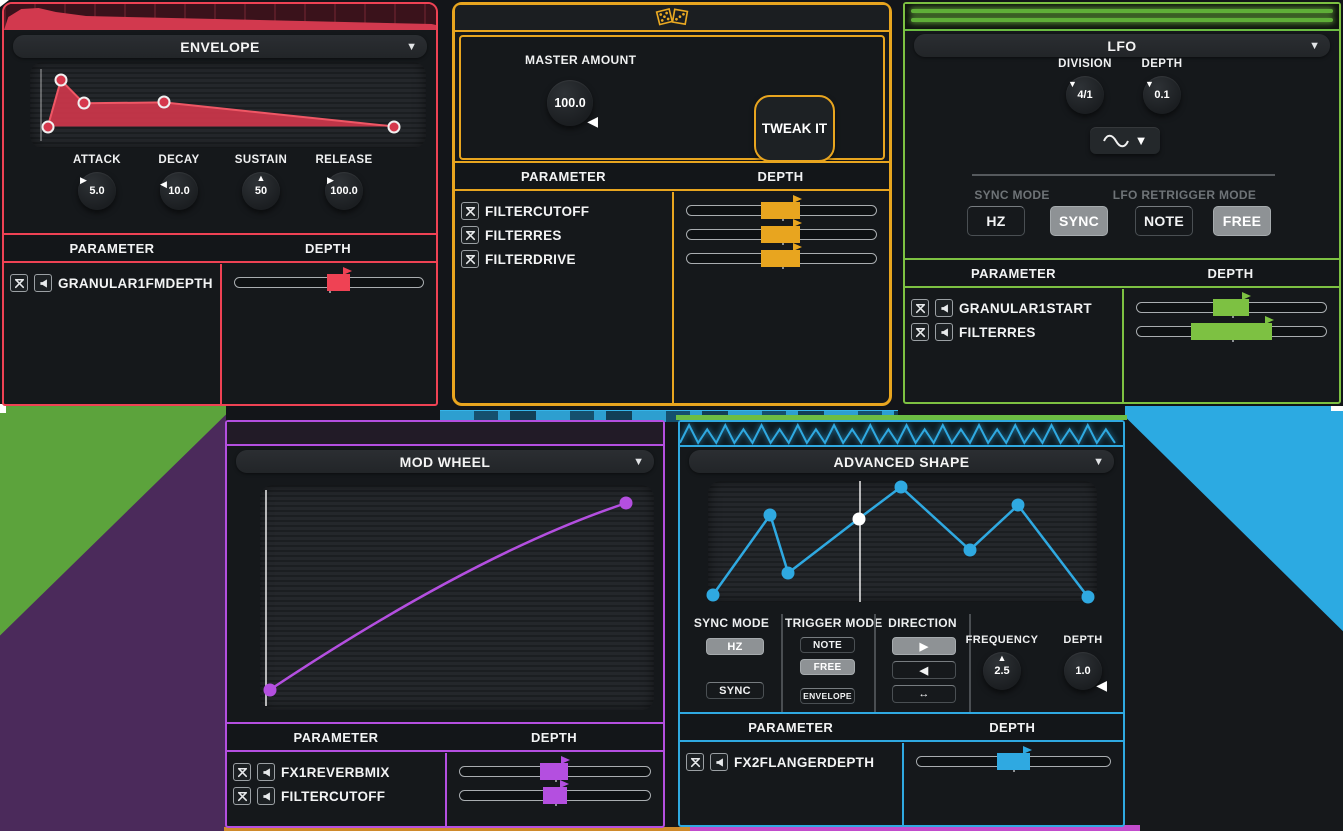 Image resolution: width=1343 pixels, height=831 pixels. What do you see at coordinates (344, 191) in the screenshot?
I see `release-knob: 100.0 ▶` at bounding box center [344, 191].